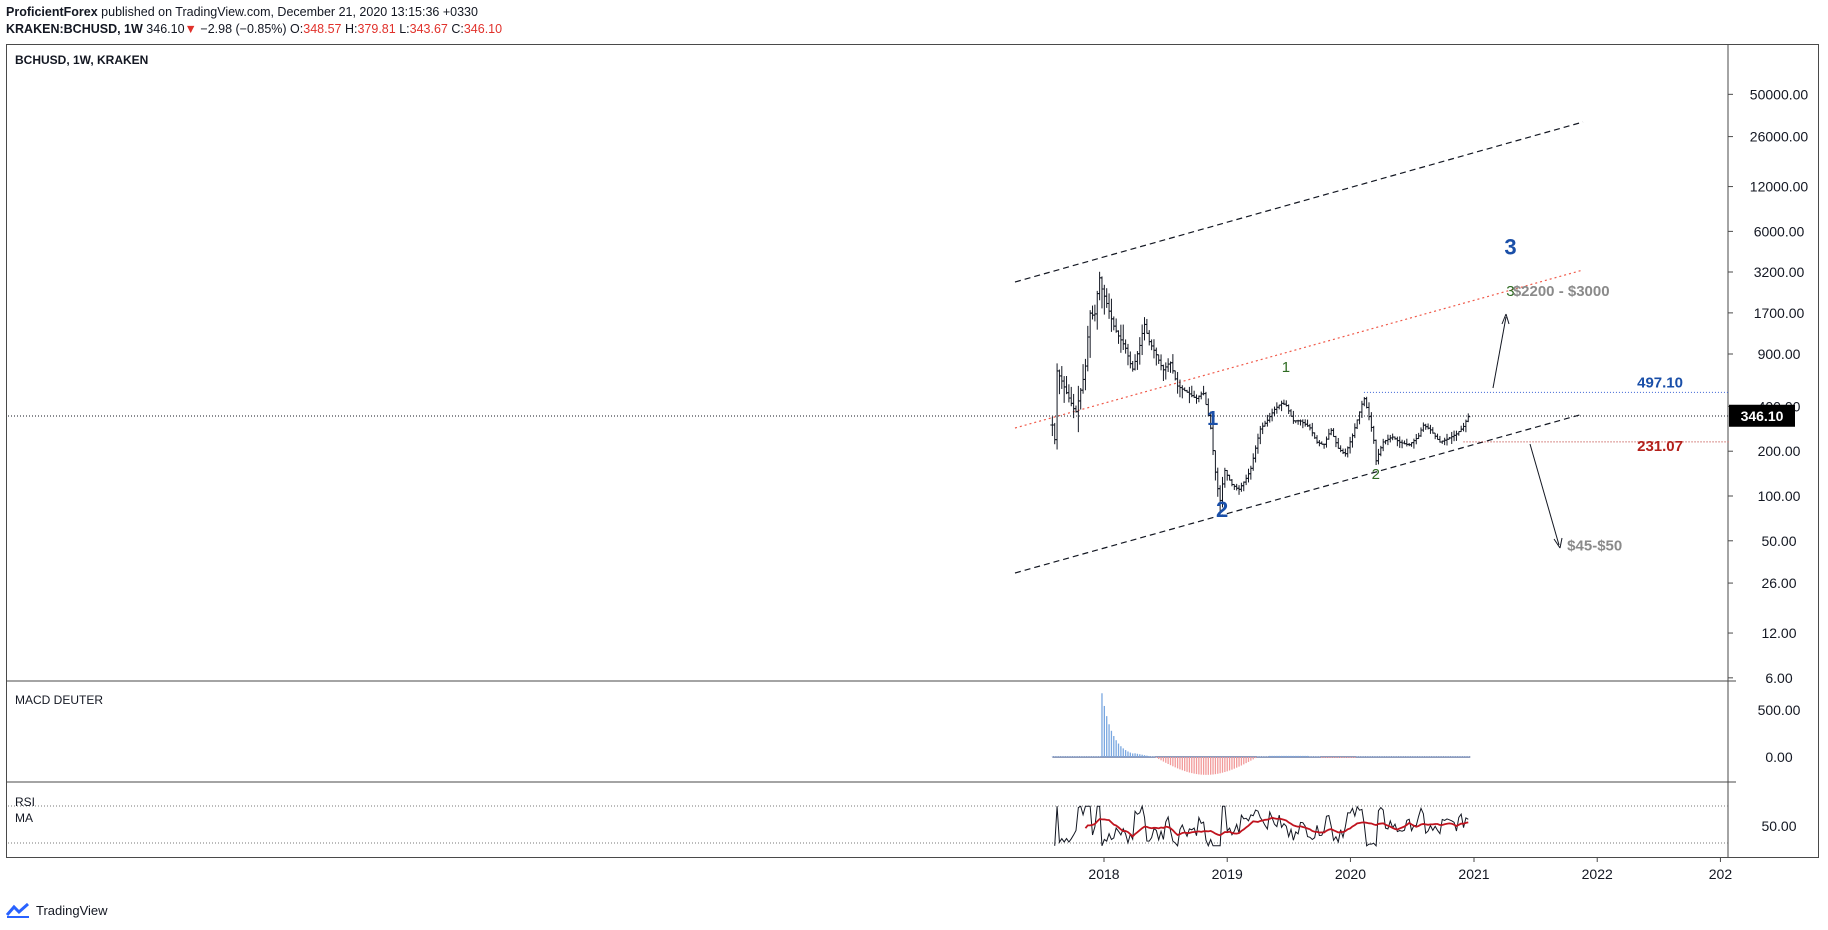 Image resolution: width=1828 pixels, height=930 pixels. I want to click on open-value: 348.57, so click(322, 29).